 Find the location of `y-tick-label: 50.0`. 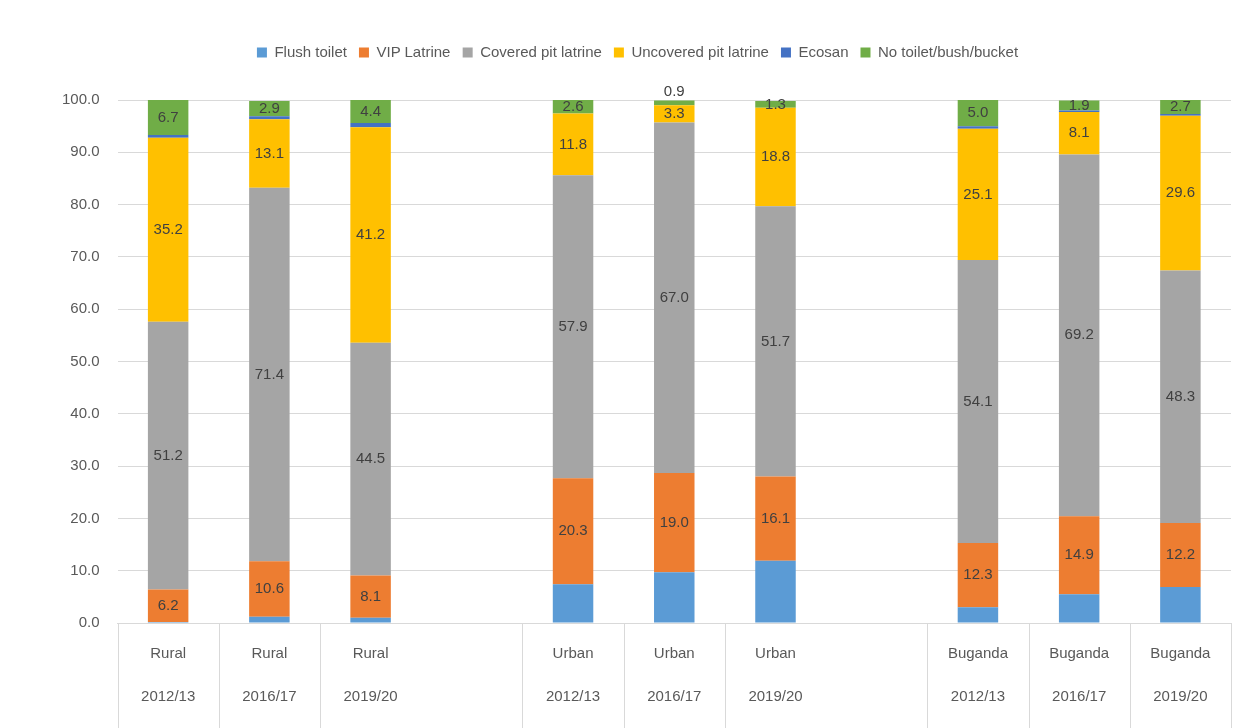

y-tick-label: 50.0 is located at coordinates (85, 360).